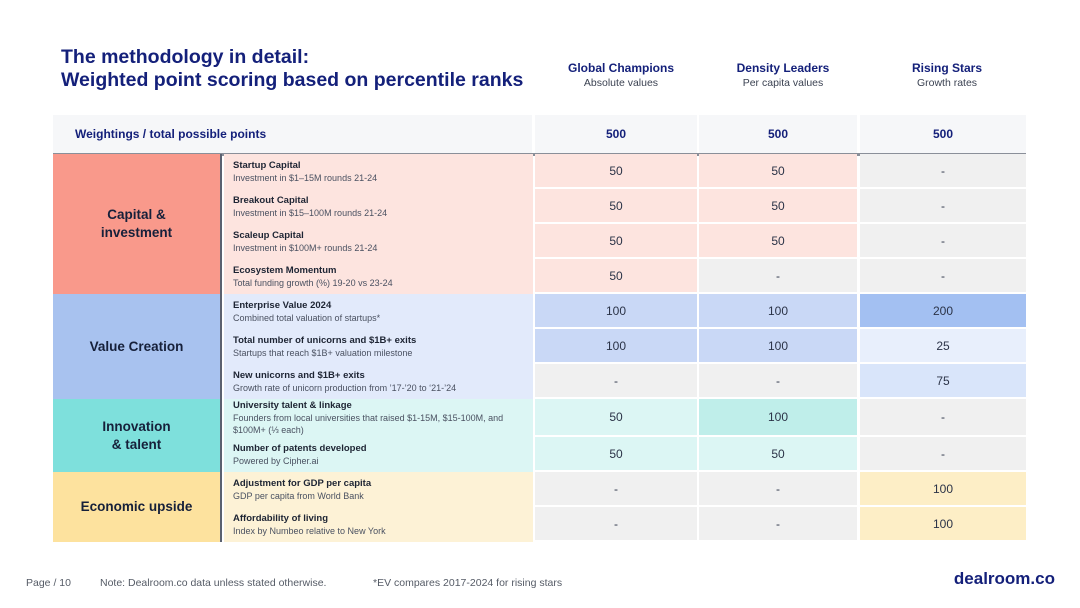  Describe the element at coordinates (292, 134) in the screenshot. I see `weightings-label: Weightings / total possible points` at that location.